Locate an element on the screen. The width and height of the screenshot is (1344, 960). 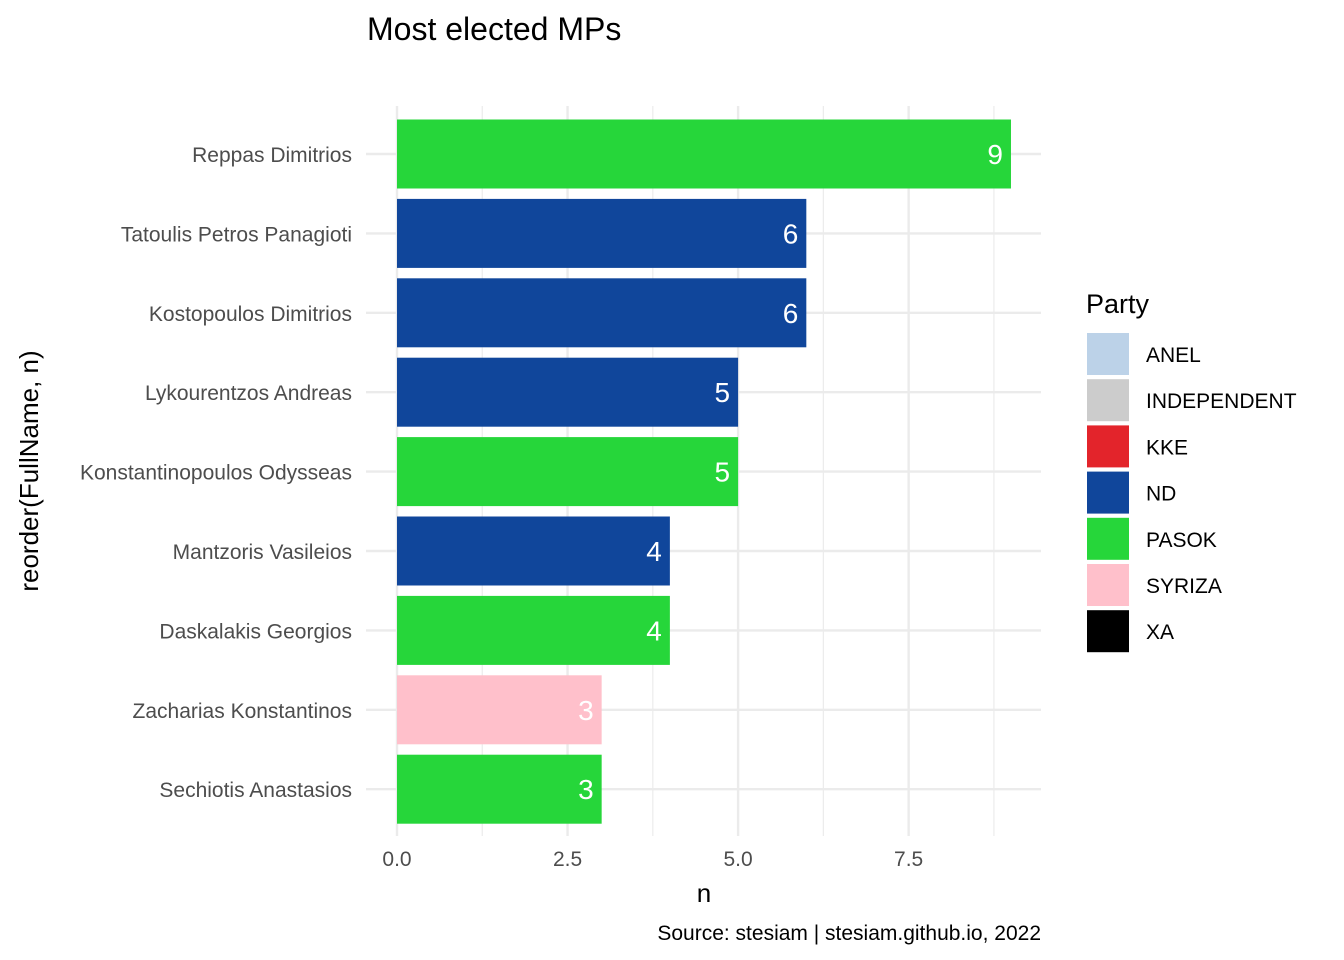
chart-title: Most elected MPs is located at coordinates (494, 29).